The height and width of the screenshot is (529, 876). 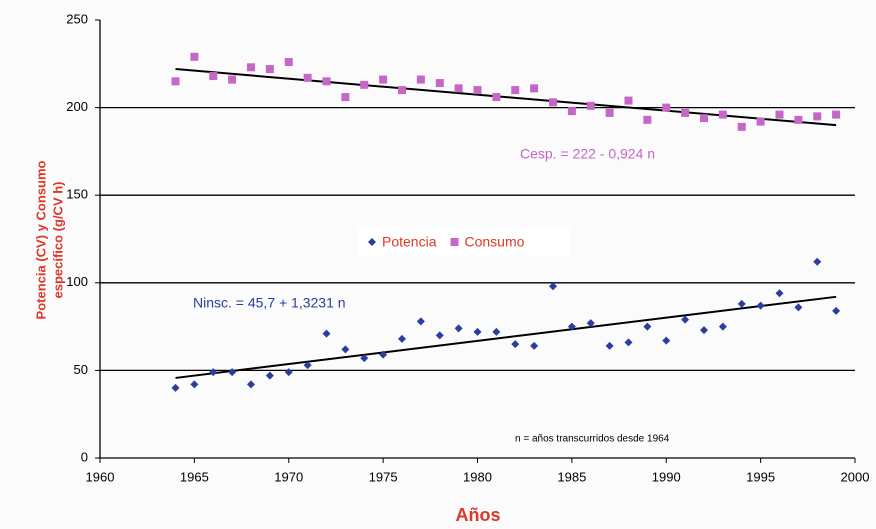 What do you see at coordinates (288, 476) in the screenshot?
I see `x-tick-label: 1970` at bounding box center [288, 476].